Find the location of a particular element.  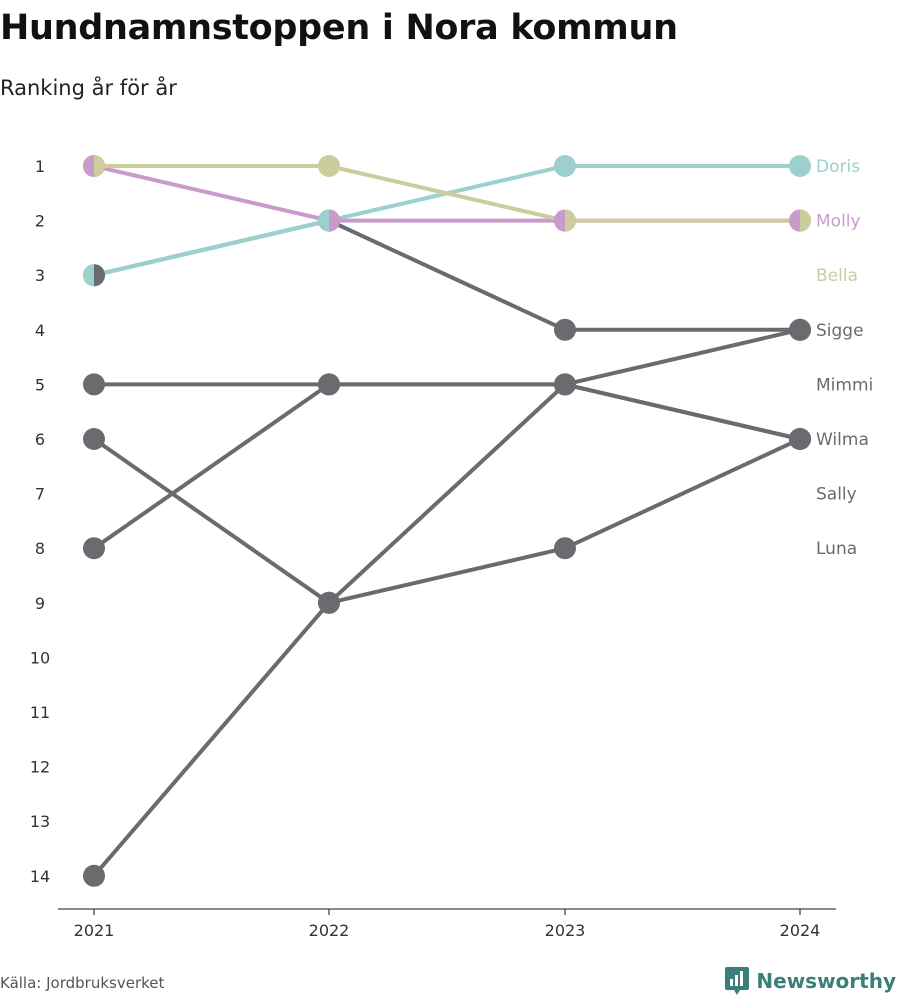

series-label-luna: Luna is located at coordinates (836, 549).